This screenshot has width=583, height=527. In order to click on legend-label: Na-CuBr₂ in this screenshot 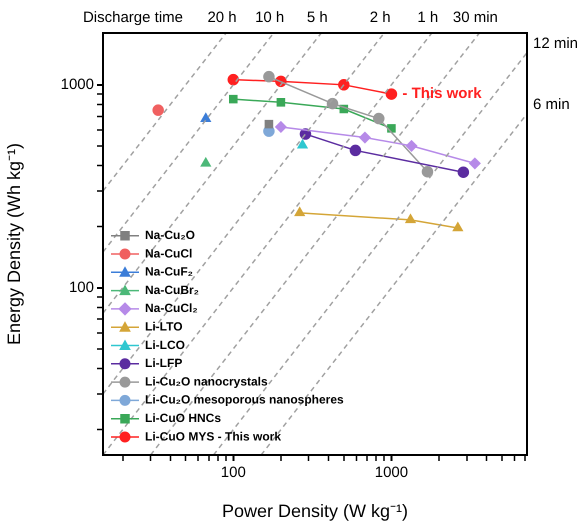, I will do `click(172, 289)`.